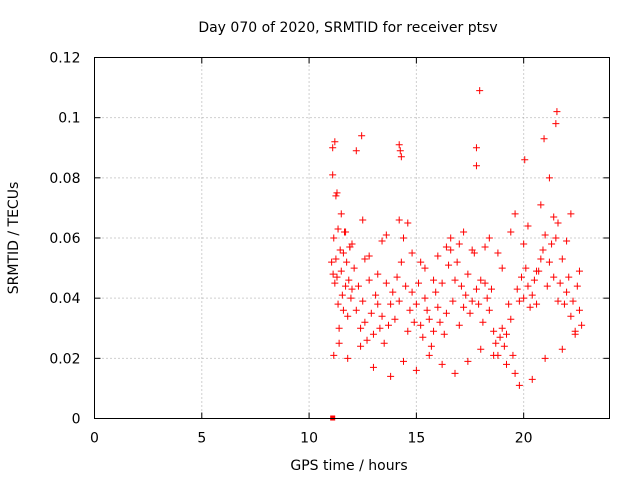  What do you see at coordinates (64, 179) in the screenshot?
I see `y-tick-label: 0.08` at bounding box center [64, 179].